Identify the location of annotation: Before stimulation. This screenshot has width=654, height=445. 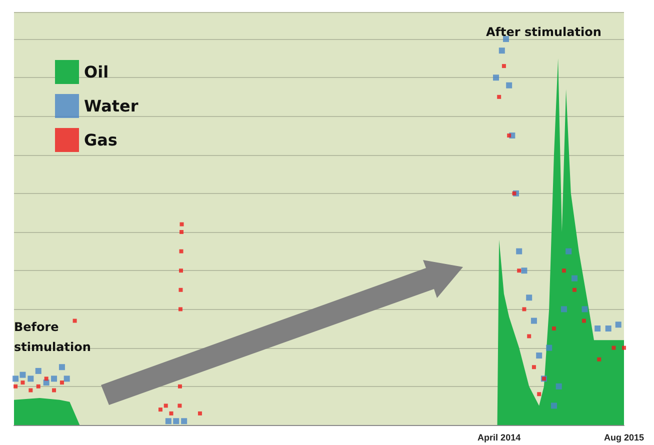
(52, 337).